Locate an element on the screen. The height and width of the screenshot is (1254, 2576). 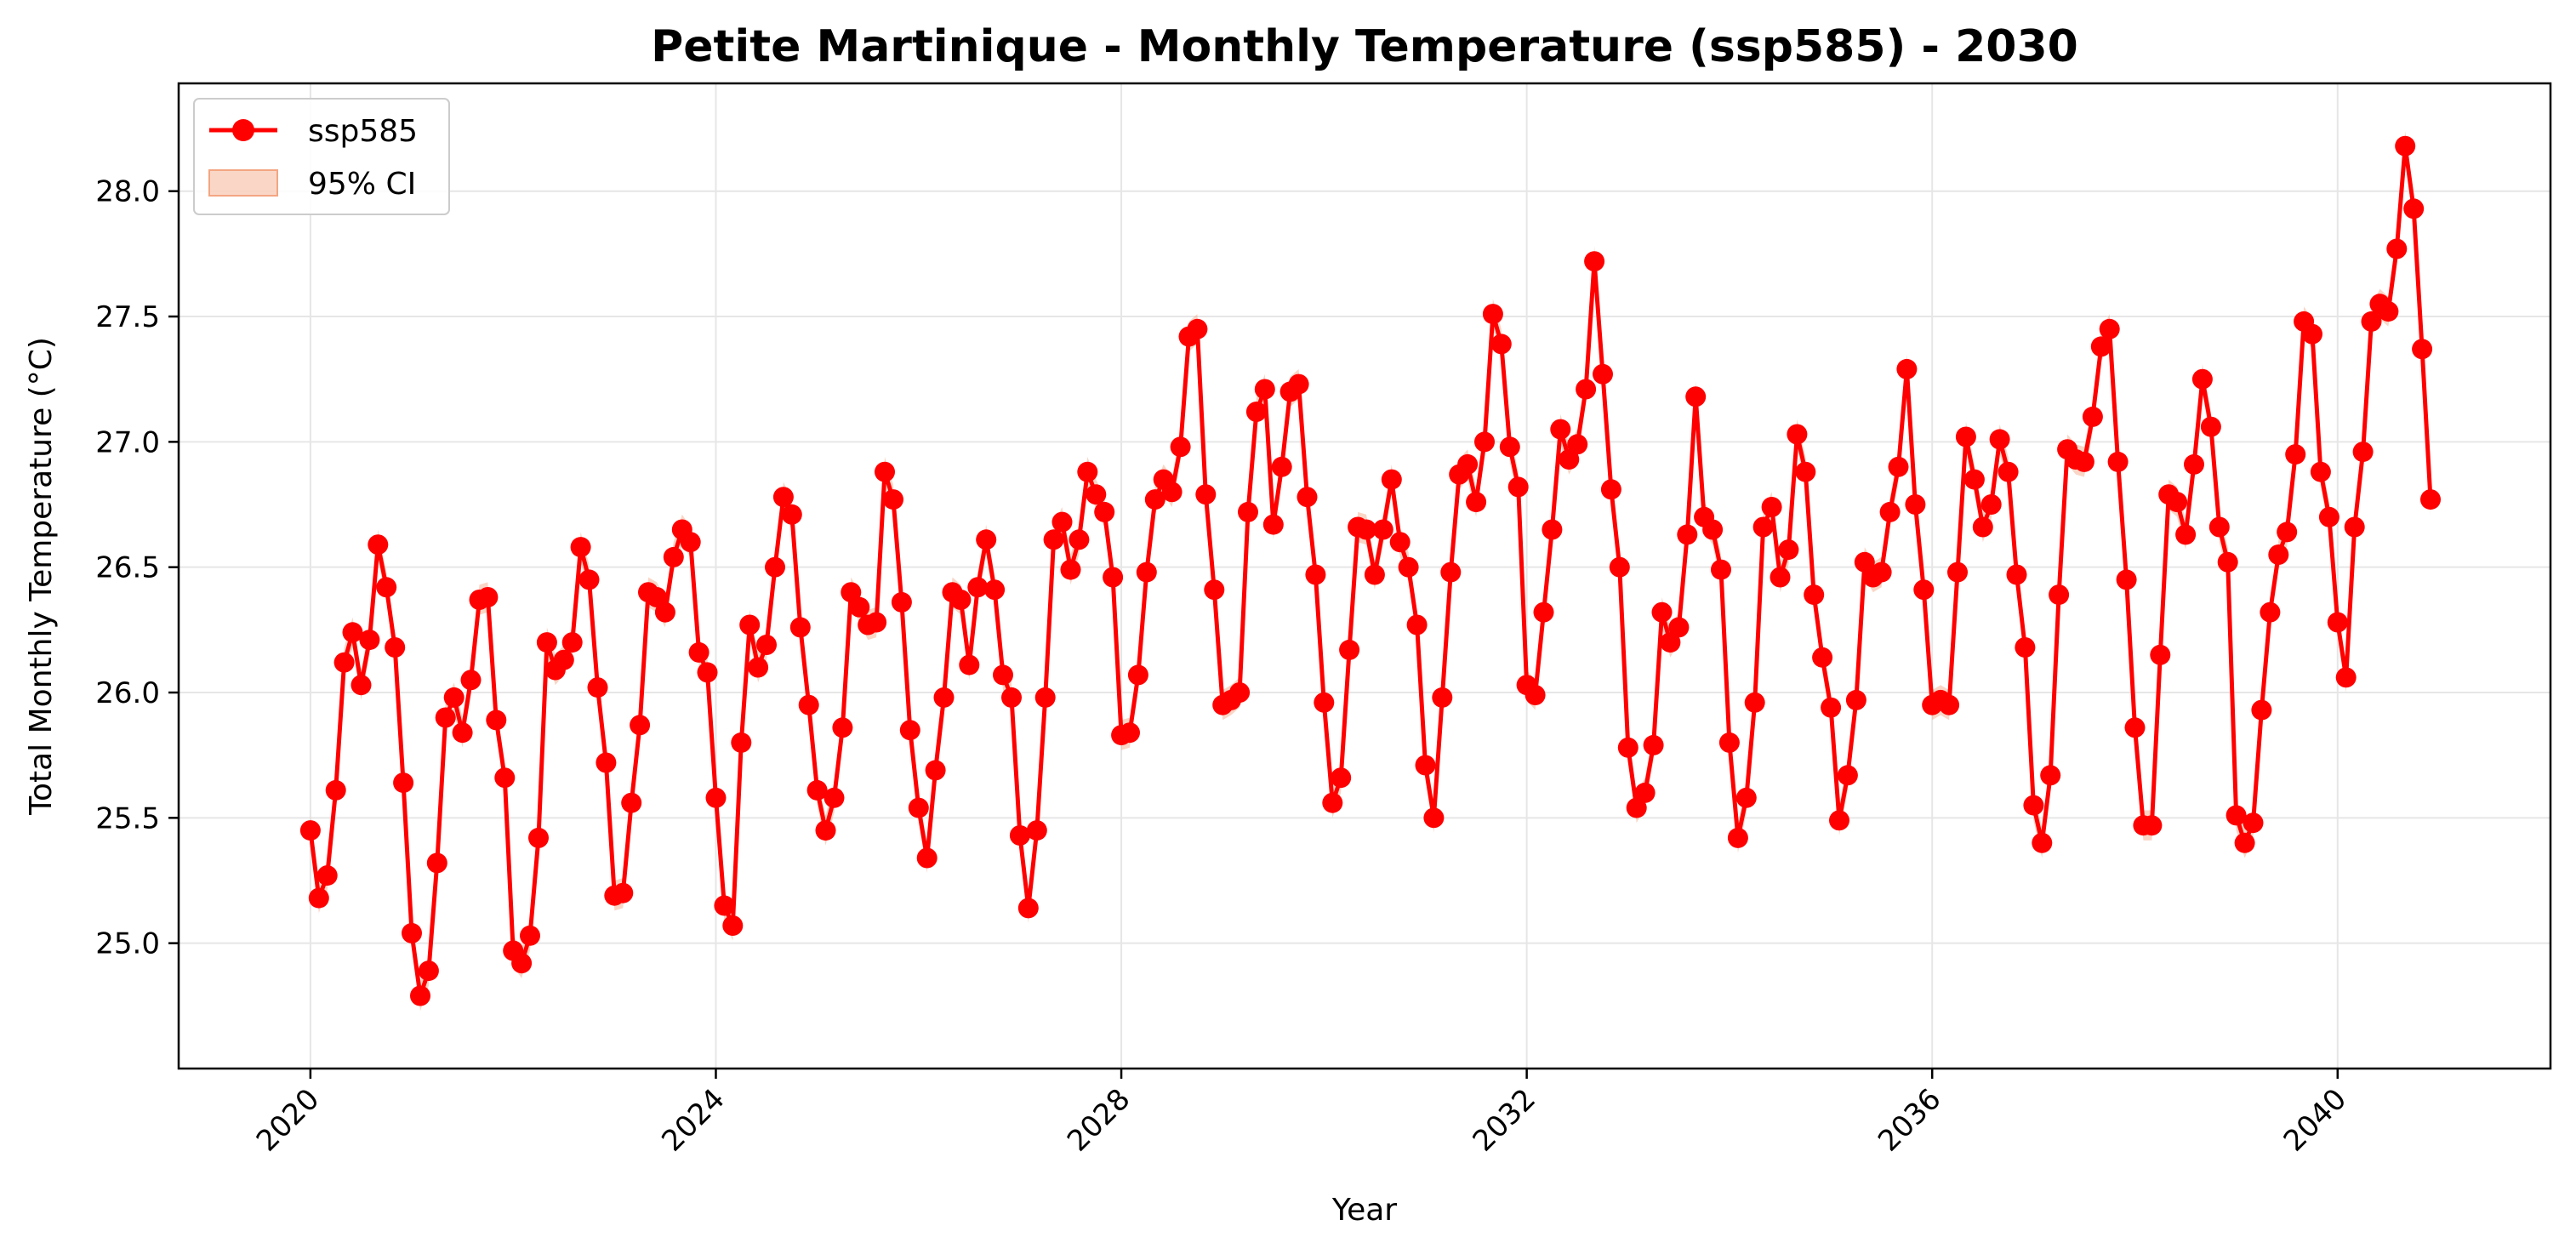
y-tick-label: 26.0 is located at coordinates (128, 693).